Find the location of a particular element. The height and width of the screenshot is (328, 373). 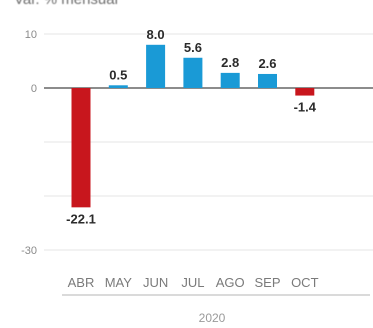

y-tick-label: 0 is located at coordinates (34, 89).